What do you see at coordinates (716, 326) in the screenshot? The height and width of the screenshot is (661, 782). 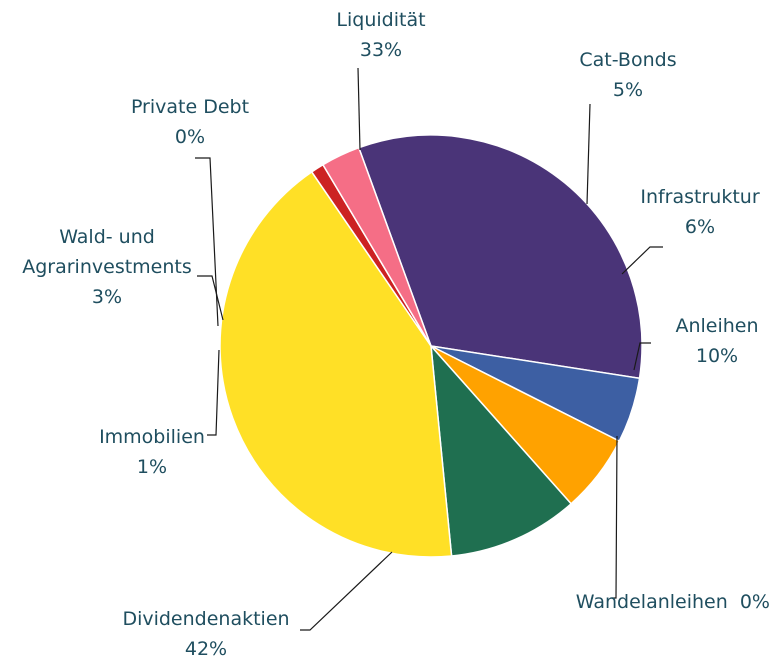 I see `label-anleihen-name: Anleihen` at bounding box center [716, 326].